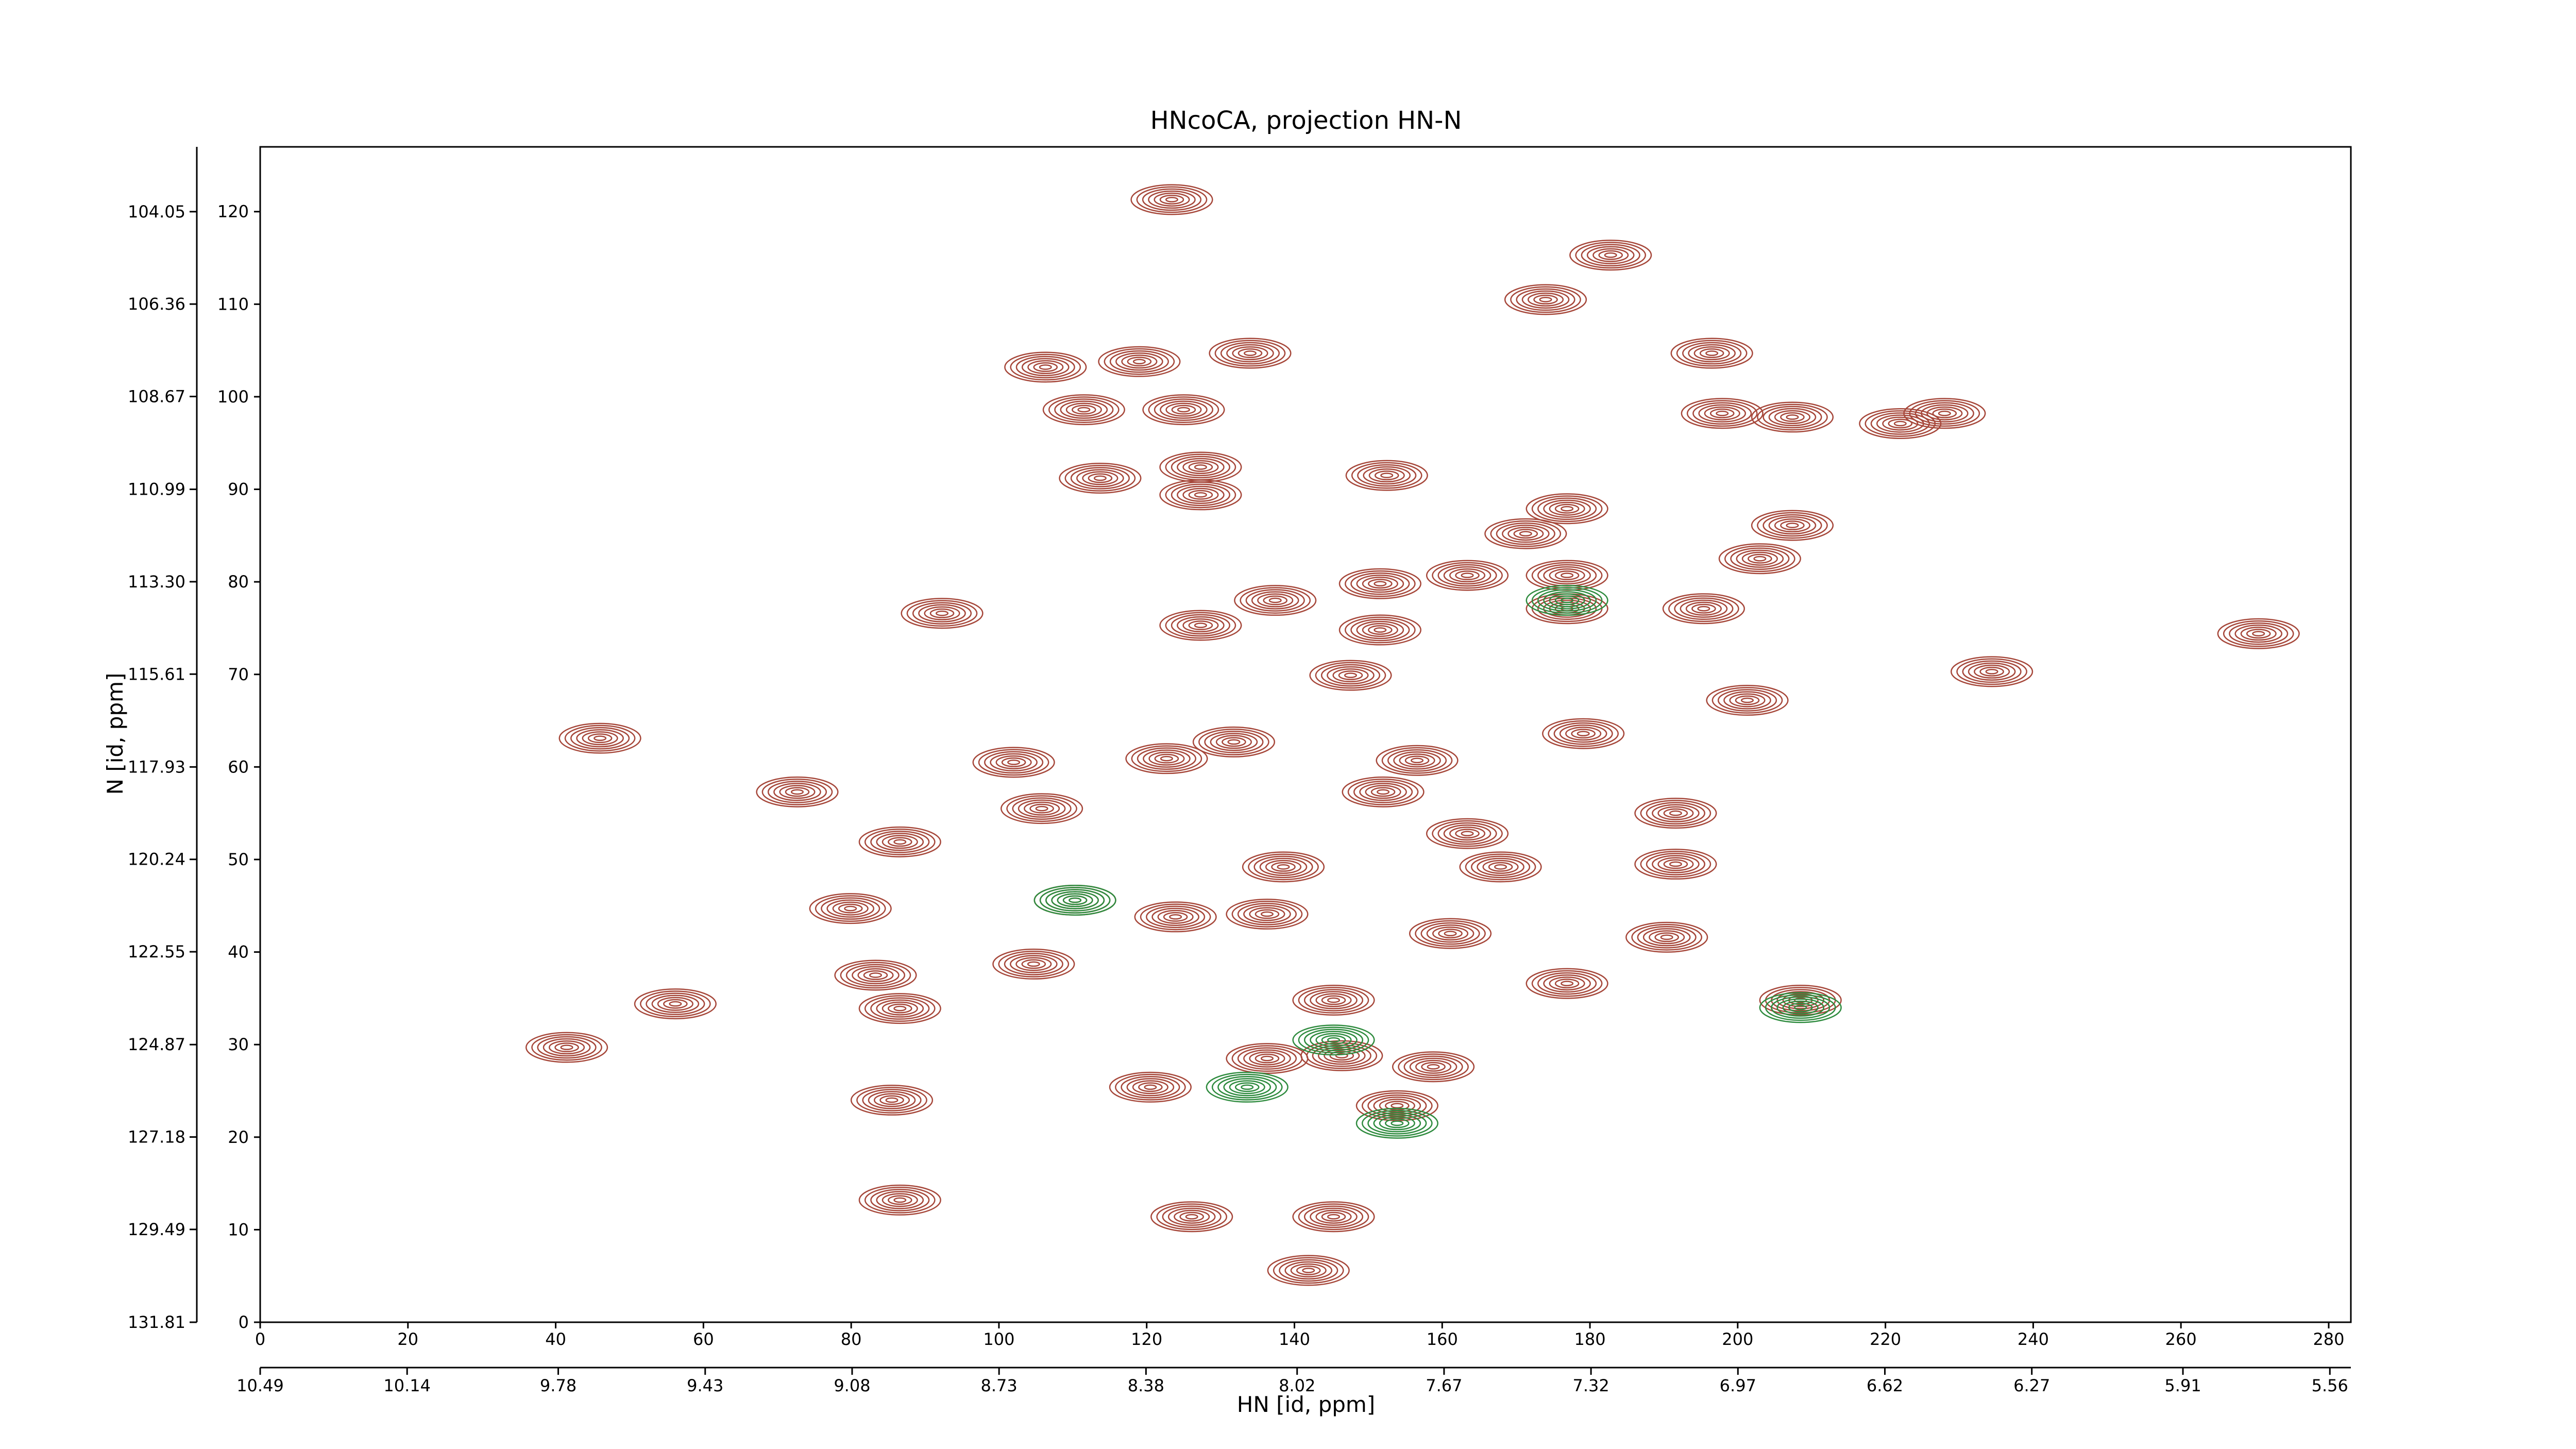 The width and height of the screenshot is (2576, 1449). Describe the element at coordinates (238, 1044) in the screenshot. I see `y-tick-label: 30` at that location.